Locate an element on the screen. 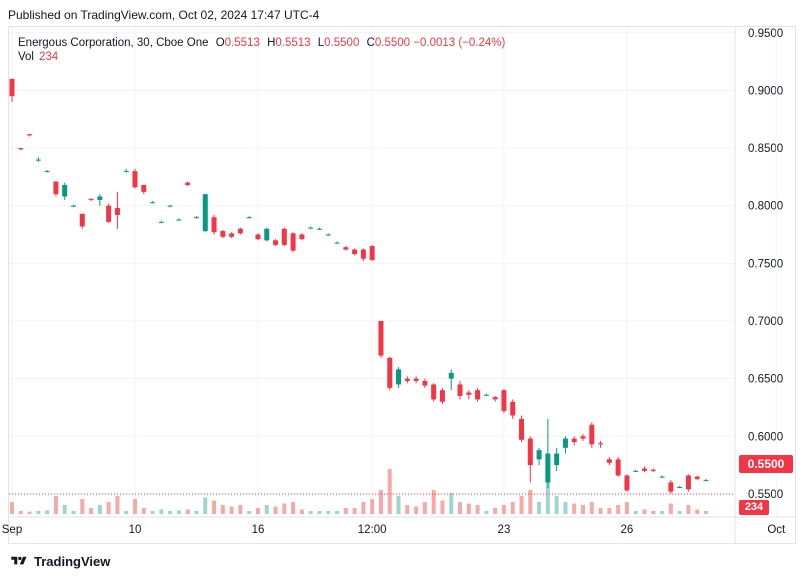  last-price-badge: 0.5500 is located at coordinates (766, 464).